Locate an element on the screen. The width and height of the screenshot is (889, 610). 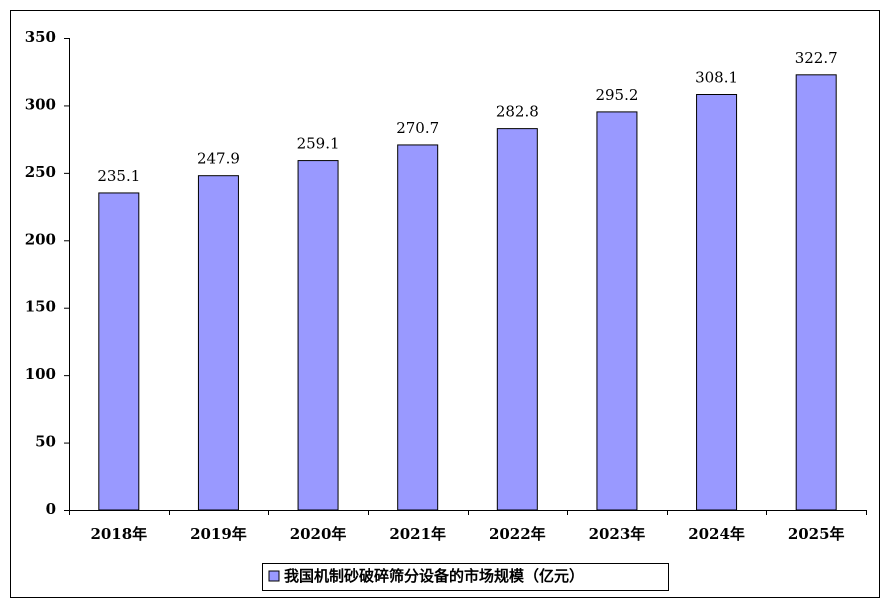
y-tick-label: 300 is located at coordinates (40, 104).